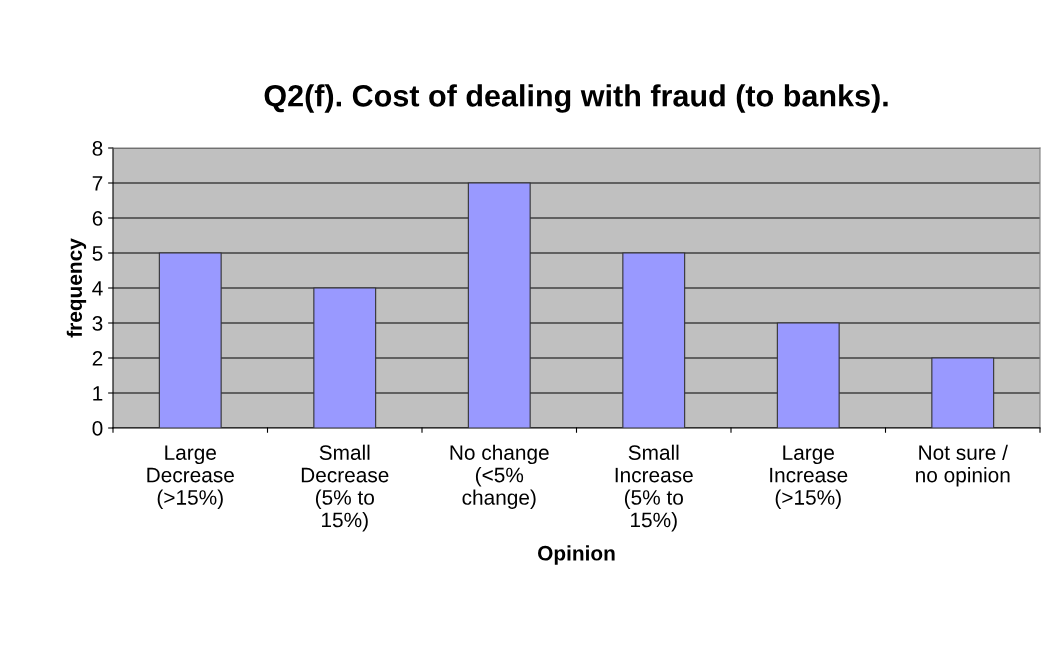 This screenshot has width=1056, height=662. What do you see at coordinates (97, 183) in the screenshot?
I see `y-tick-label: 7` at bounding box center [97, 183].